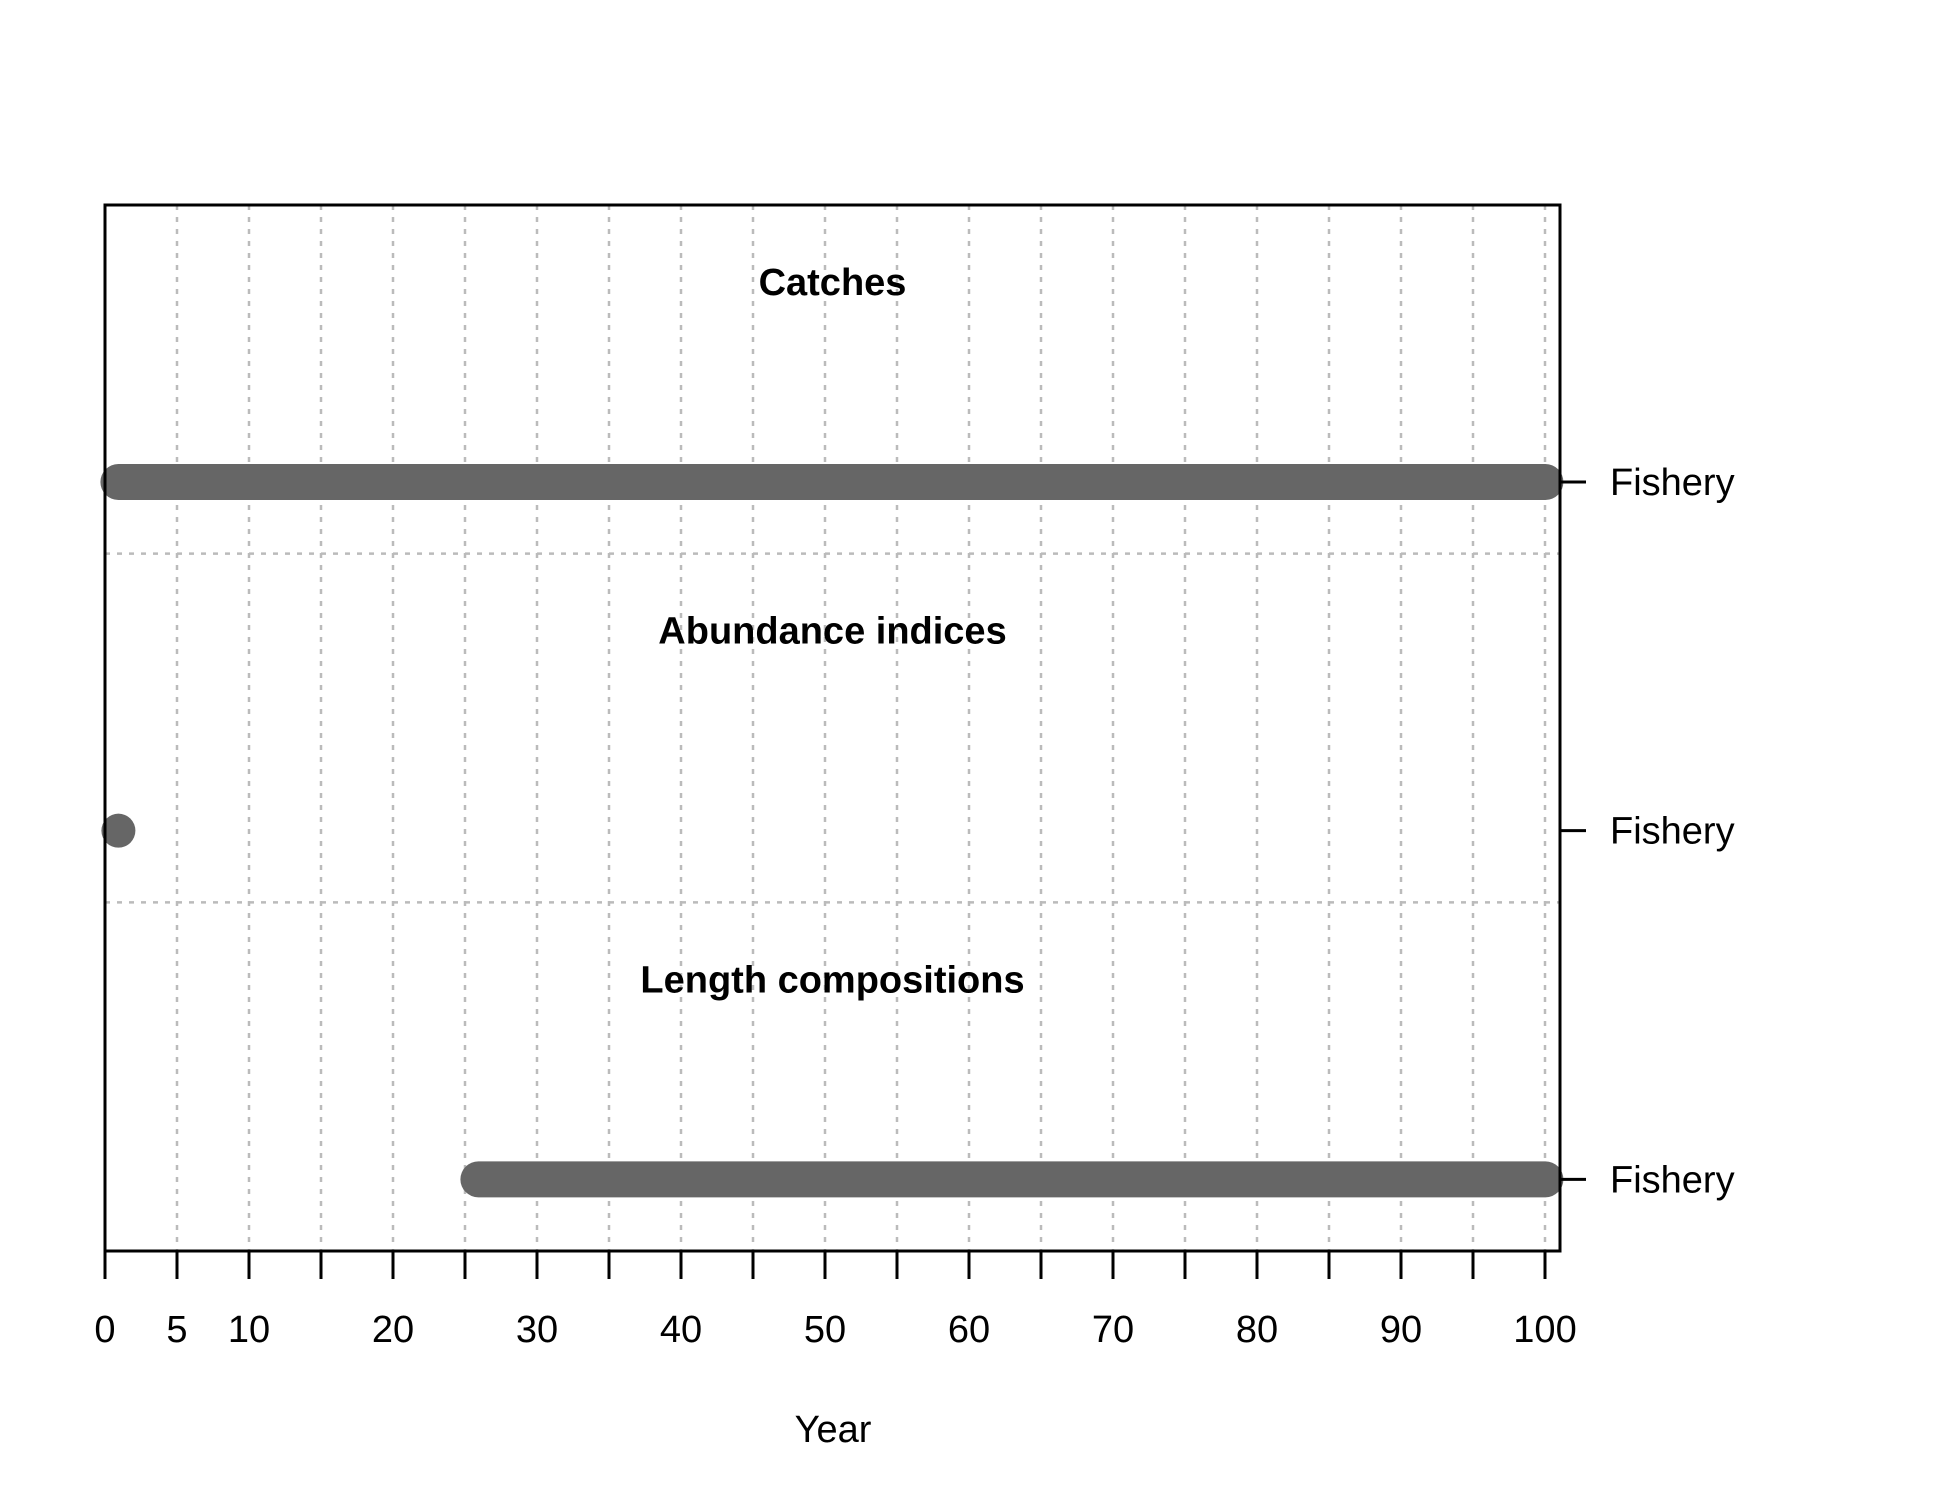 The height and width of the screenshot is (1500, 1950). What do you see at coordinates (176, 1330) in the screenshot?
I see `x-tick-label: 5` at bounding box center [176, 1330].